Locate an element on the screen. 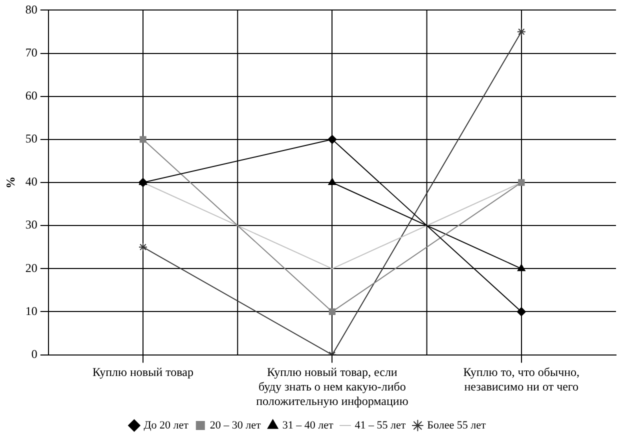  x-tick-label: Куплю новый товар is located at coordinates (143, 372).